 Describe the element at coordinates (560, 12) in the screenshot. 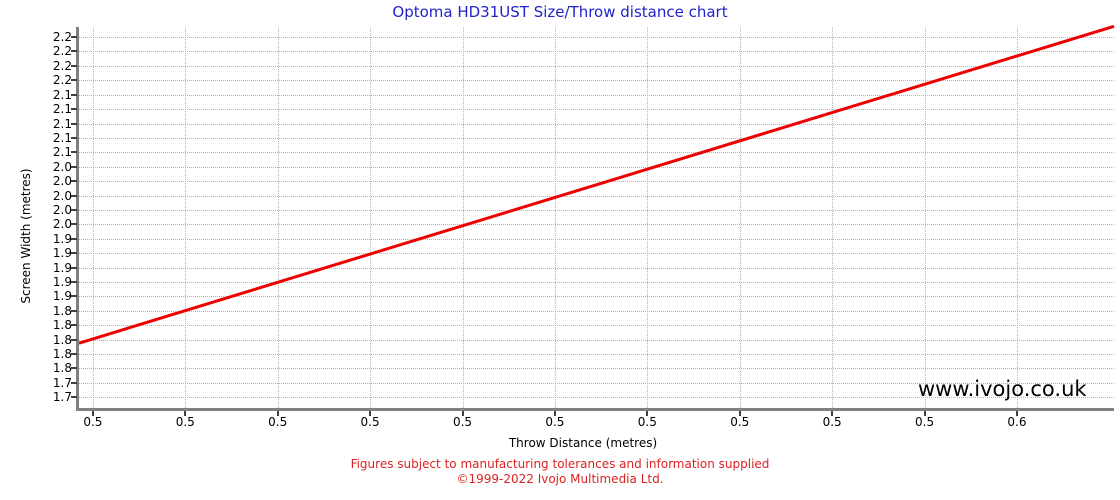

I see `chart-title: Optoma HD31UST Size/Throw distance chart` at that location.